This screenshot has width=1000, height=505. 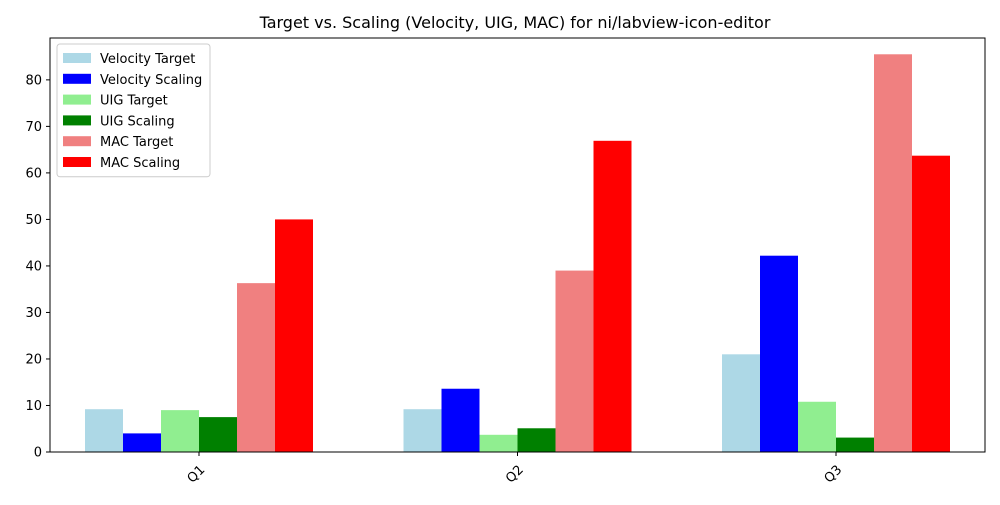 I want to click on legend-label-velocity-scaling: Velocity Scaling, so click(x=151, y=80).